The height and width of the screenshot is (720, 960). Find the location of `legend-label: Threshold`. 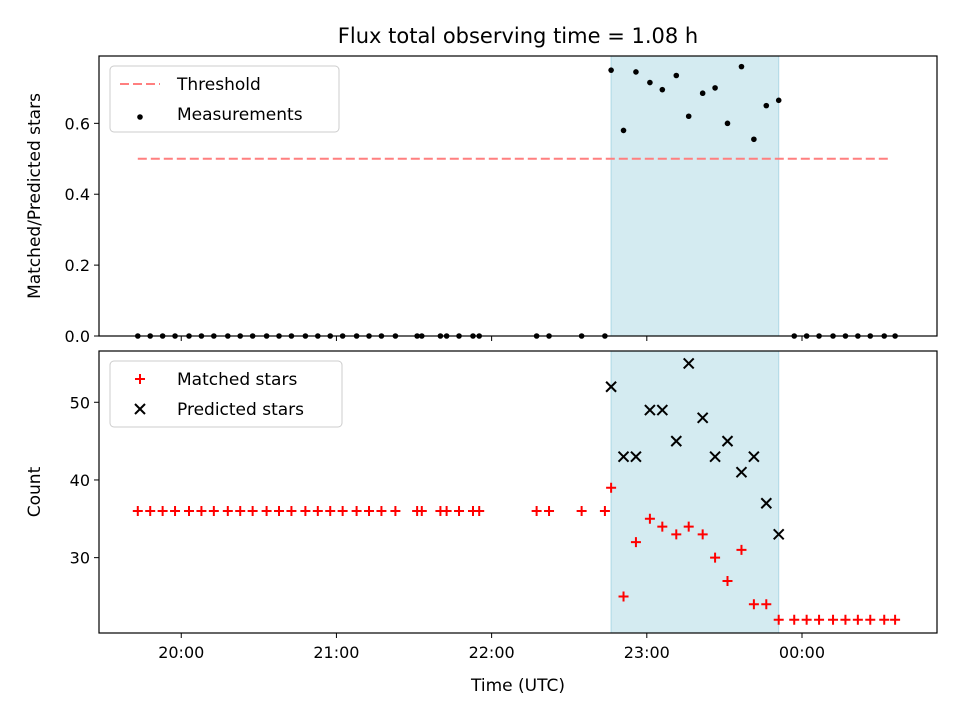

legend-label: Threshold is located at coordinates (218, 85).